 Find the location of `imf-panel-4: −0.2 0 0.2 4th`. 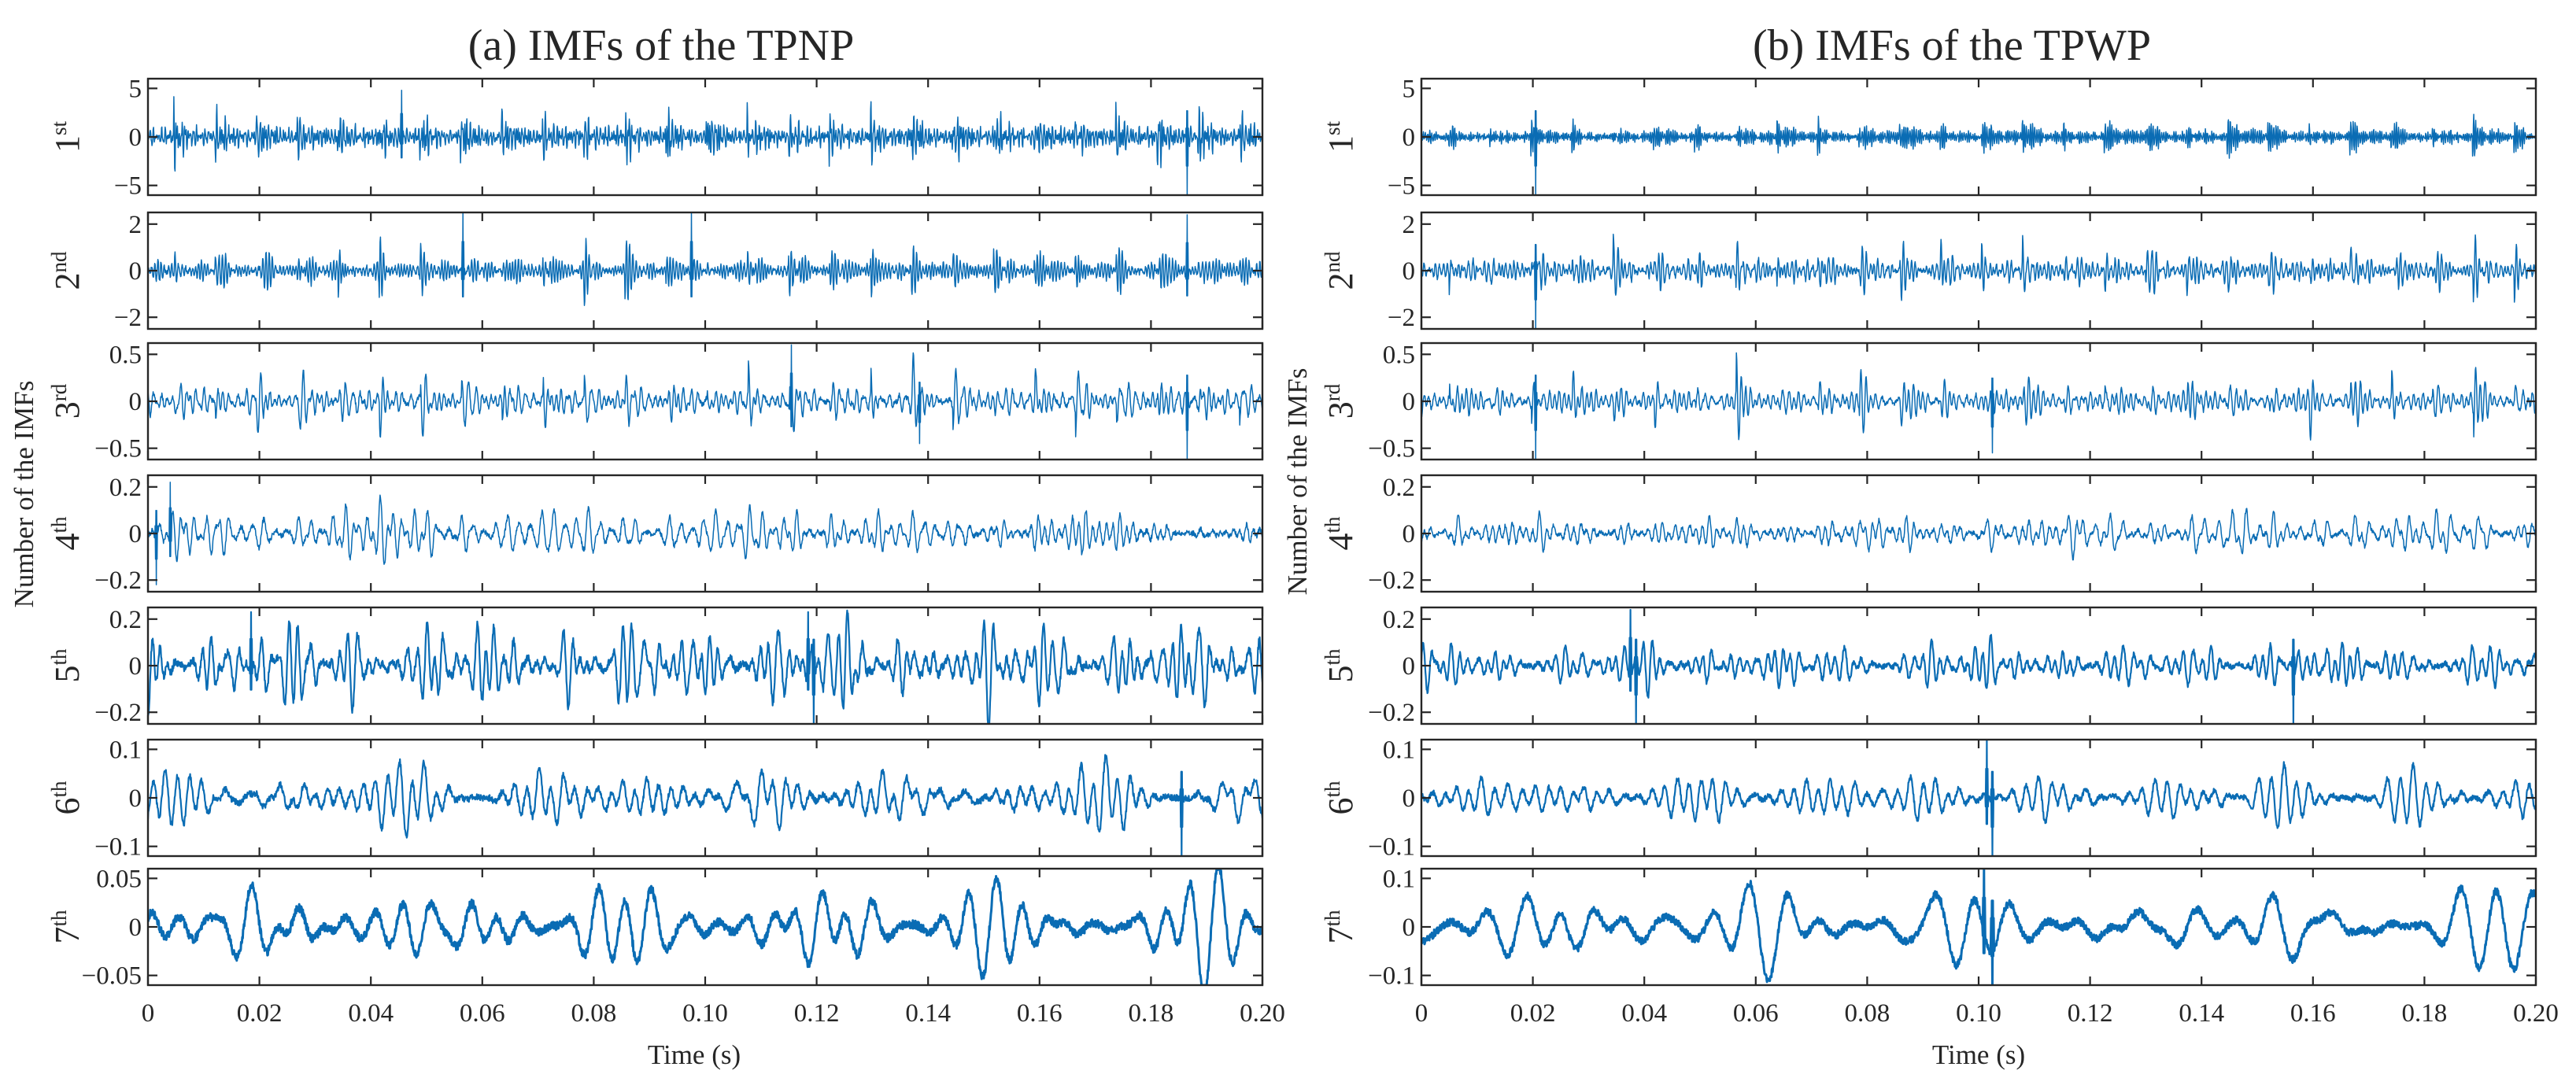

imf-panel-4: −0.2 0 0.2 4th is located at coordinates (655, 535).